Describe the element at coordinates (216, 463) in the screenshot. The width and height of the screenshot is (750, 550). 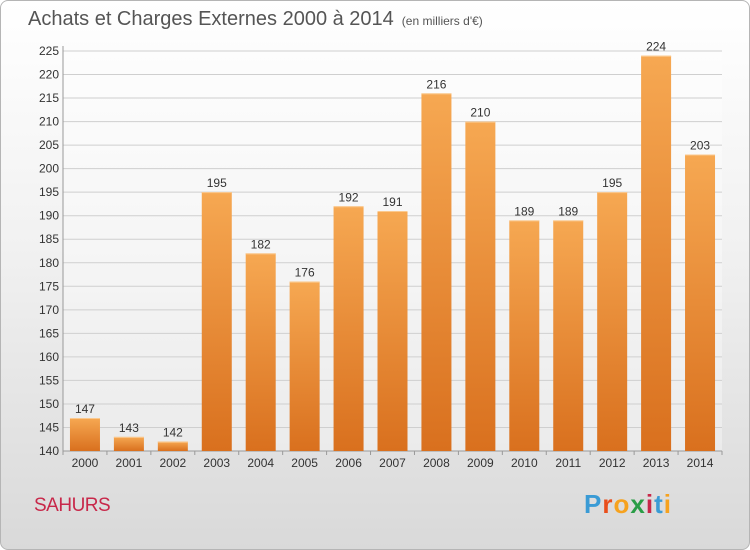
I see `x-tick-label-2003: 2003` at that location.